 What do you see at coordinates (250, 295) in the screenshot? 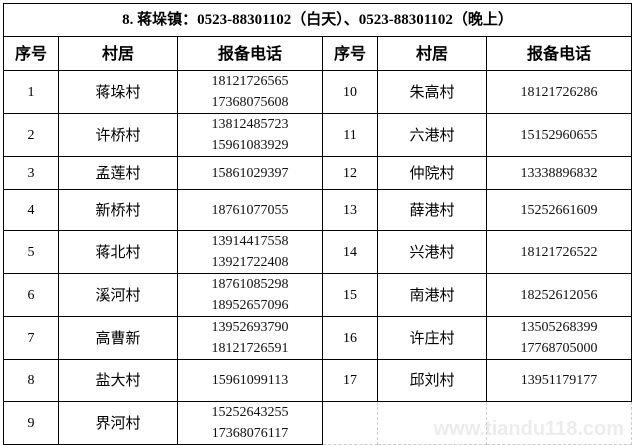
I see `phone-cell: 18761085298 18952657096` at bounding box center [250, 295].